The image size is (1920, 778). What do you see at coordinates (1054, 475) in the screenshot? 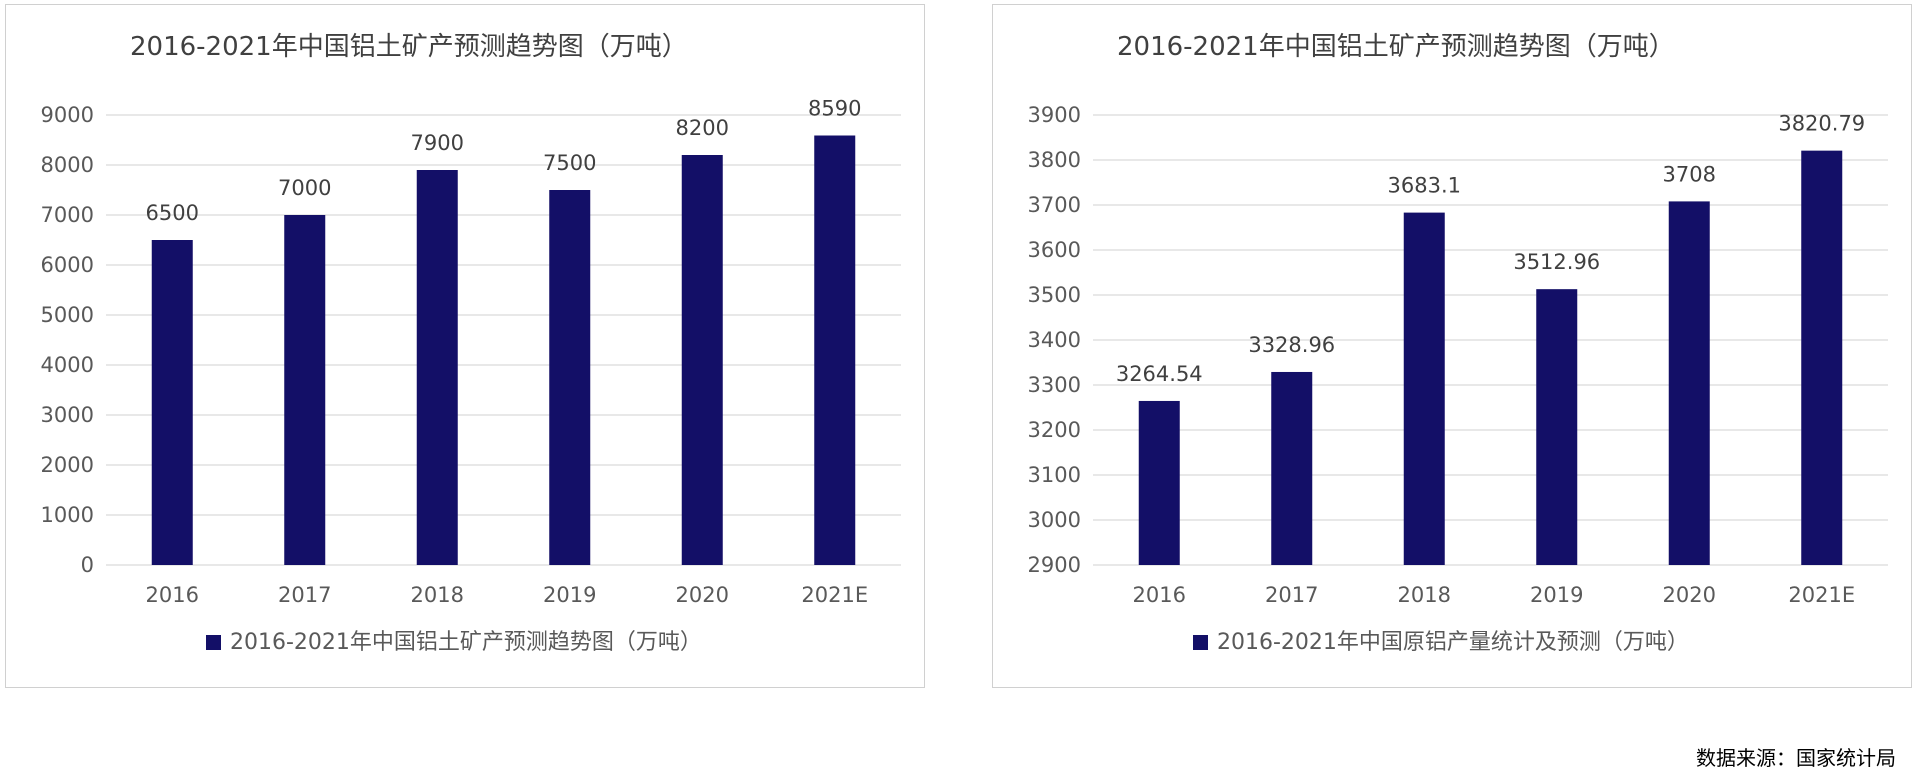
I see `y-tick-label: 3100` at bounding box center [1054, 475].